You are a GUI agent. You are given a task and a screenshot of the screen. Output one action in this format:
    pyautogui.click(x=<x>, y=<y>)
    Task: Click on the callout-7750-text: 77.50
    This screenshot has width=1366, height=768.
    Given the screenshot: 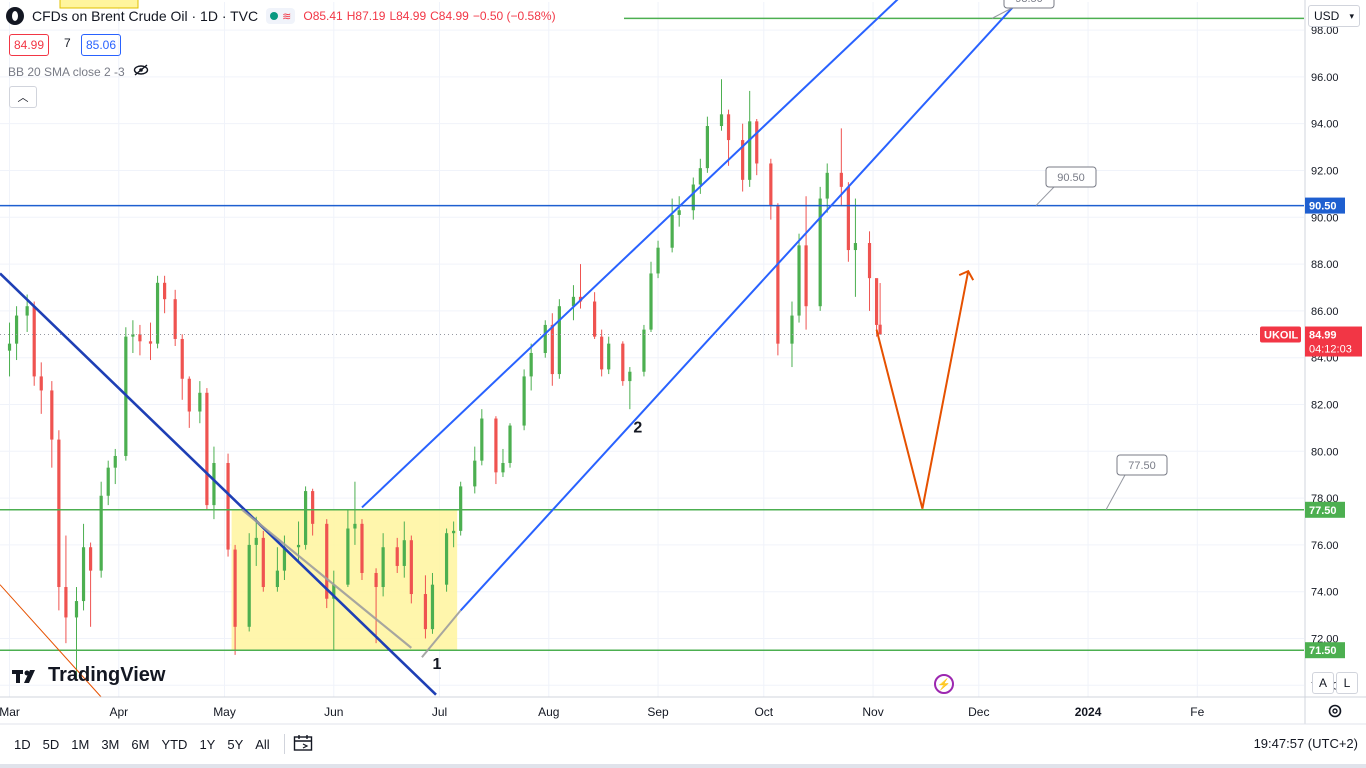 What is the action you would take?
    pyautogui.click(x=1142, y=466)
    